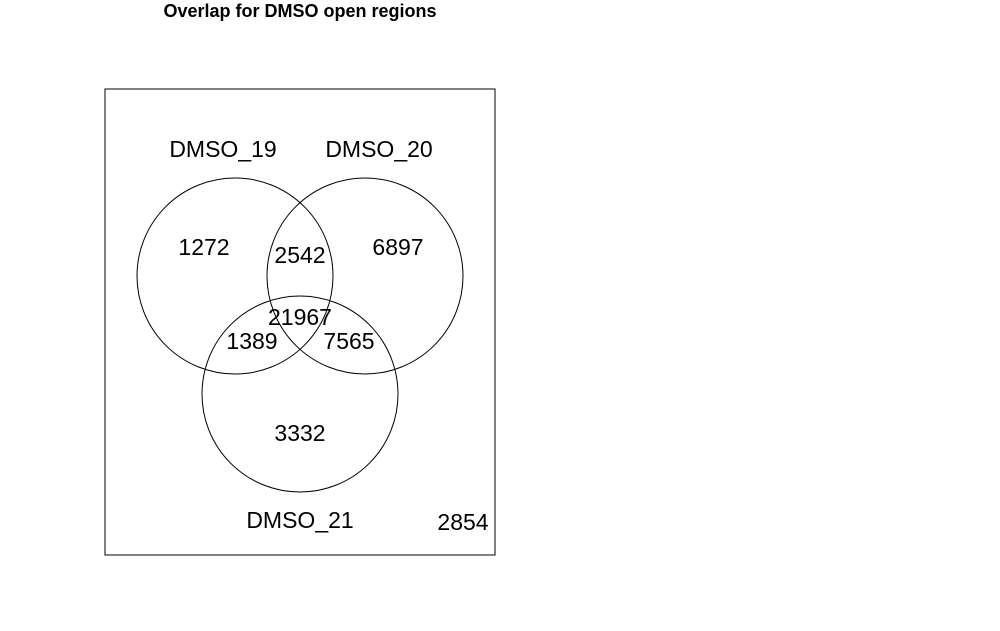 The height and width of the screenshot is (631, 1000). Describe the element at coordinates (300, 11) in the screenshot. I see `chart-title: Overlap for DMSO open regions` at that location.